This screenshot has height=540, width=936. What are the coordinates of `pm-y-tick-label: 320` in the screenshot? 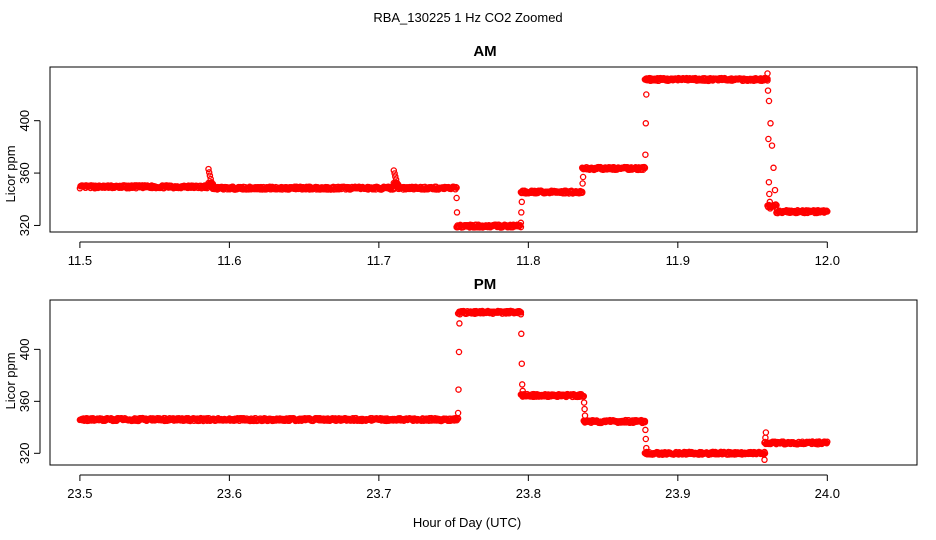 It's located at (24, 453).